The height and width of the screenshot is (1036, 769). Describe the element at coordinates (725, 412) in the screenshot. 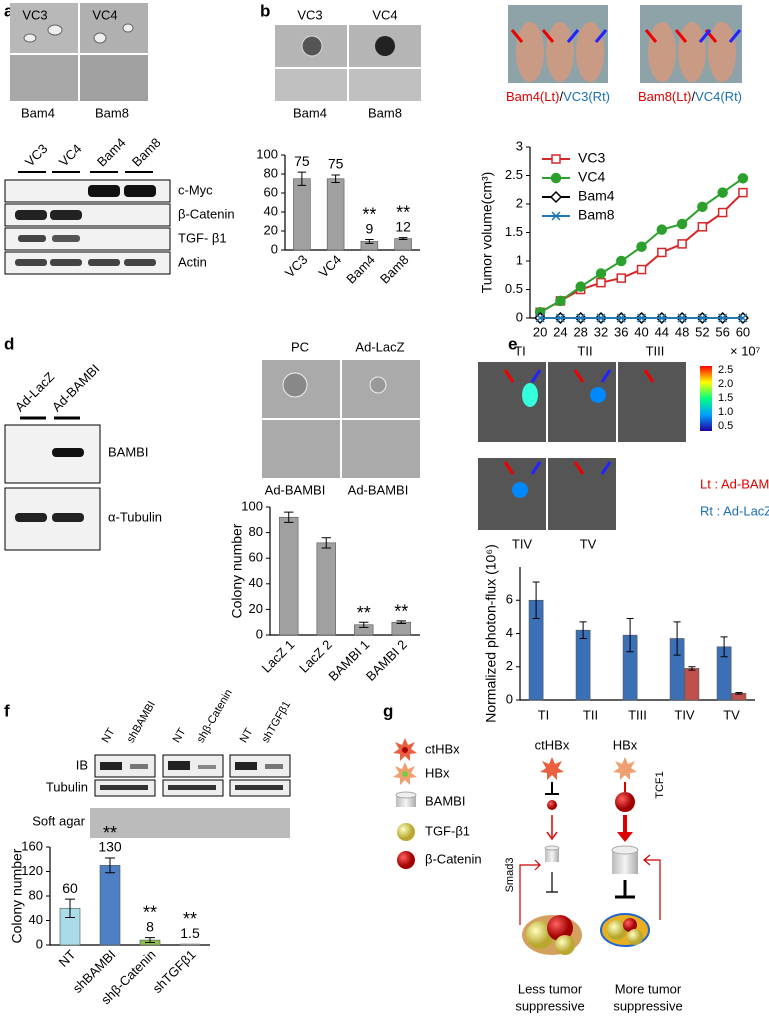

I see `colorbar-tick: 1.0` at that location.